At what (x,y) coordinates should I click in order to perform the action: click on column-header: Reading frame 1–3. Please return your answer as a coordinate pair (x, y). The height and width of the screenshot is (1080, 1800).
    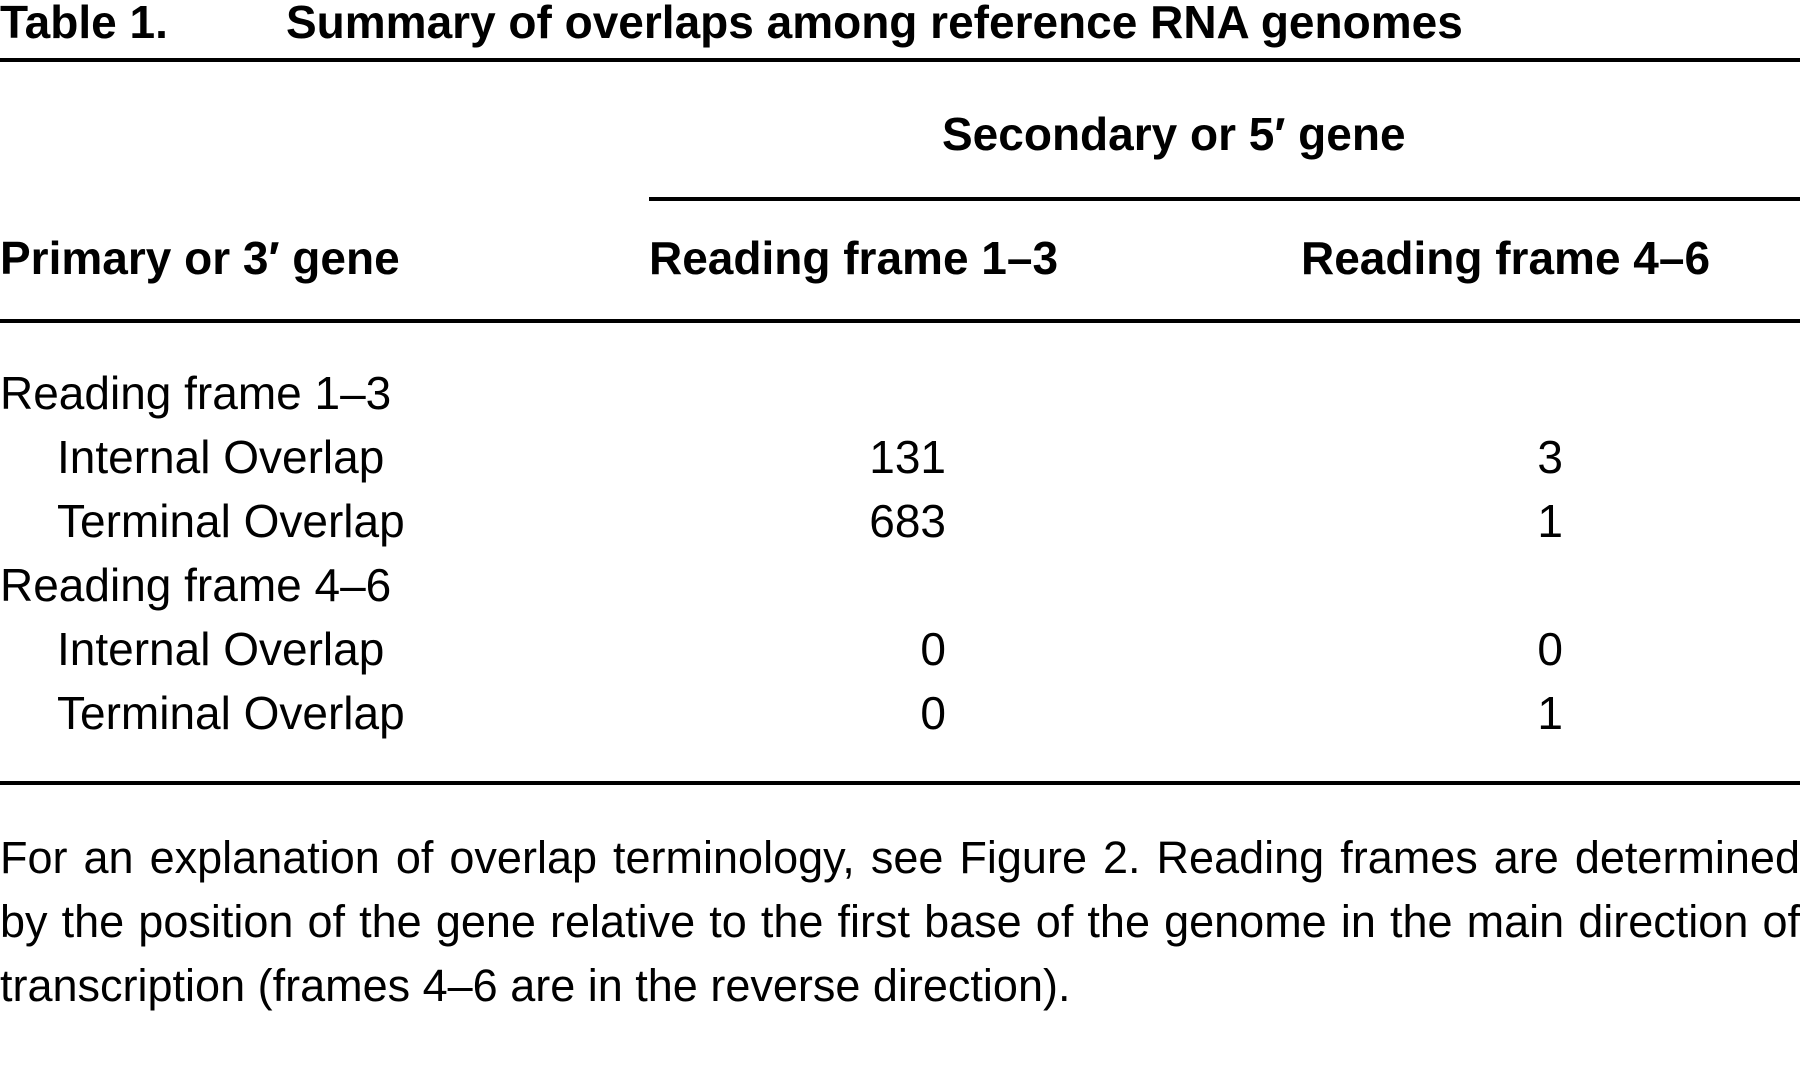
    Looking at the image, I should click on (854, 258).